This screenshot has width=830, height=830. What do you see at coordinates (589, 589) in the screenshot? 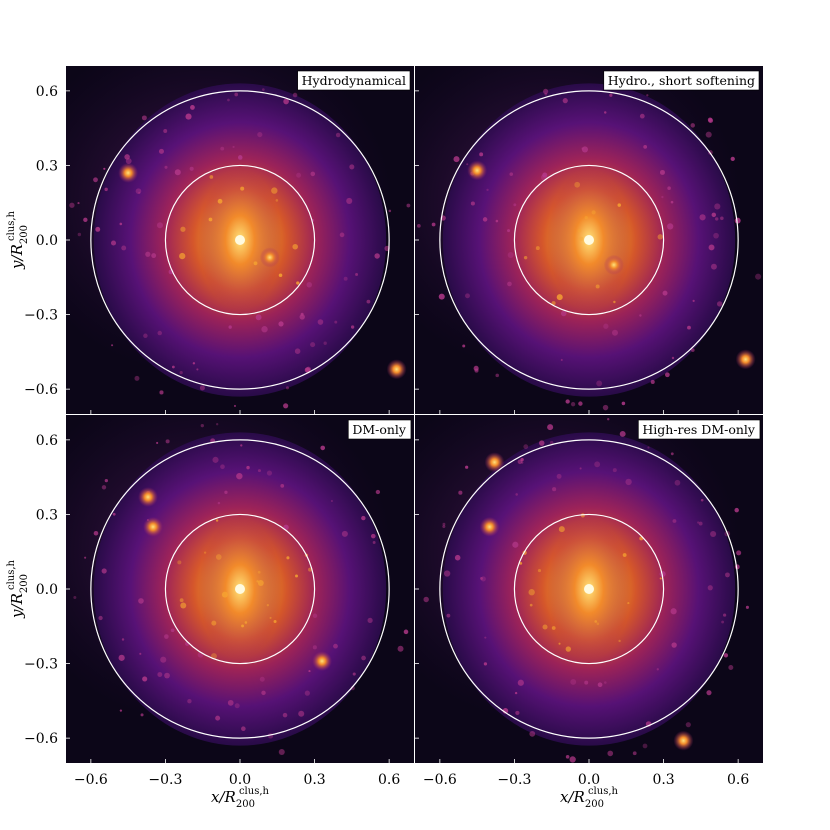
I see `radius-circle-0.3` at bounding box center [589, 589].